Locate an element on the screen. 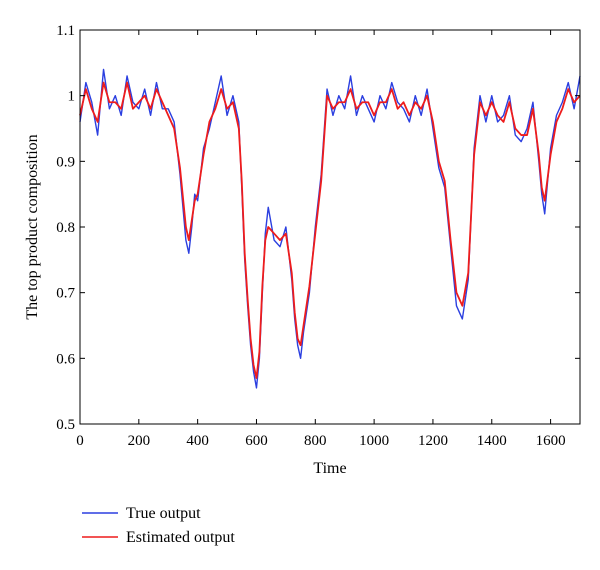 The image size is (600, 570). legend-label-true-output: True output is located at coordinates (163, 513).